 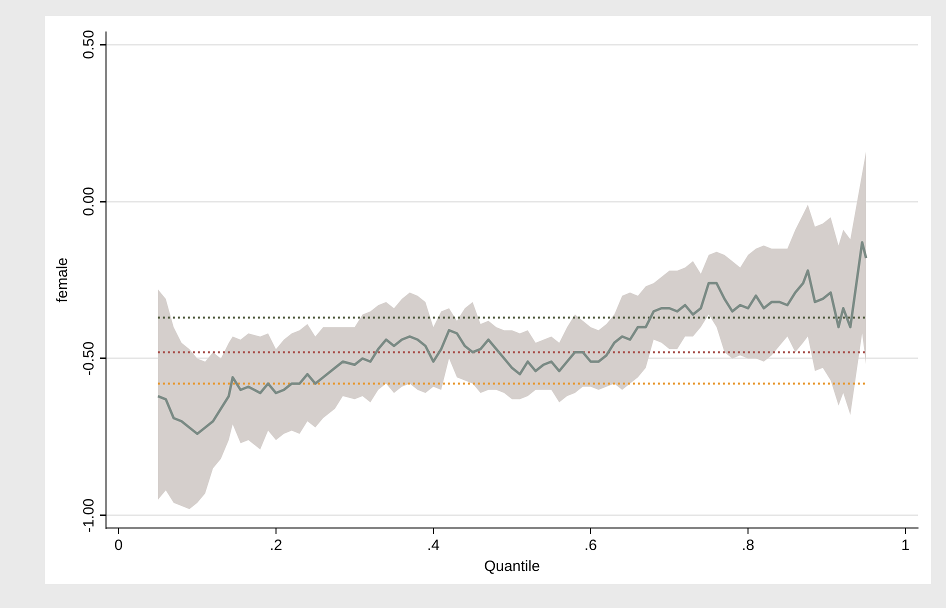 What do you see at coordinates (433, 545) in the screenshot?
I see `x-tick-label: .4` at bounding box center [433, 545].